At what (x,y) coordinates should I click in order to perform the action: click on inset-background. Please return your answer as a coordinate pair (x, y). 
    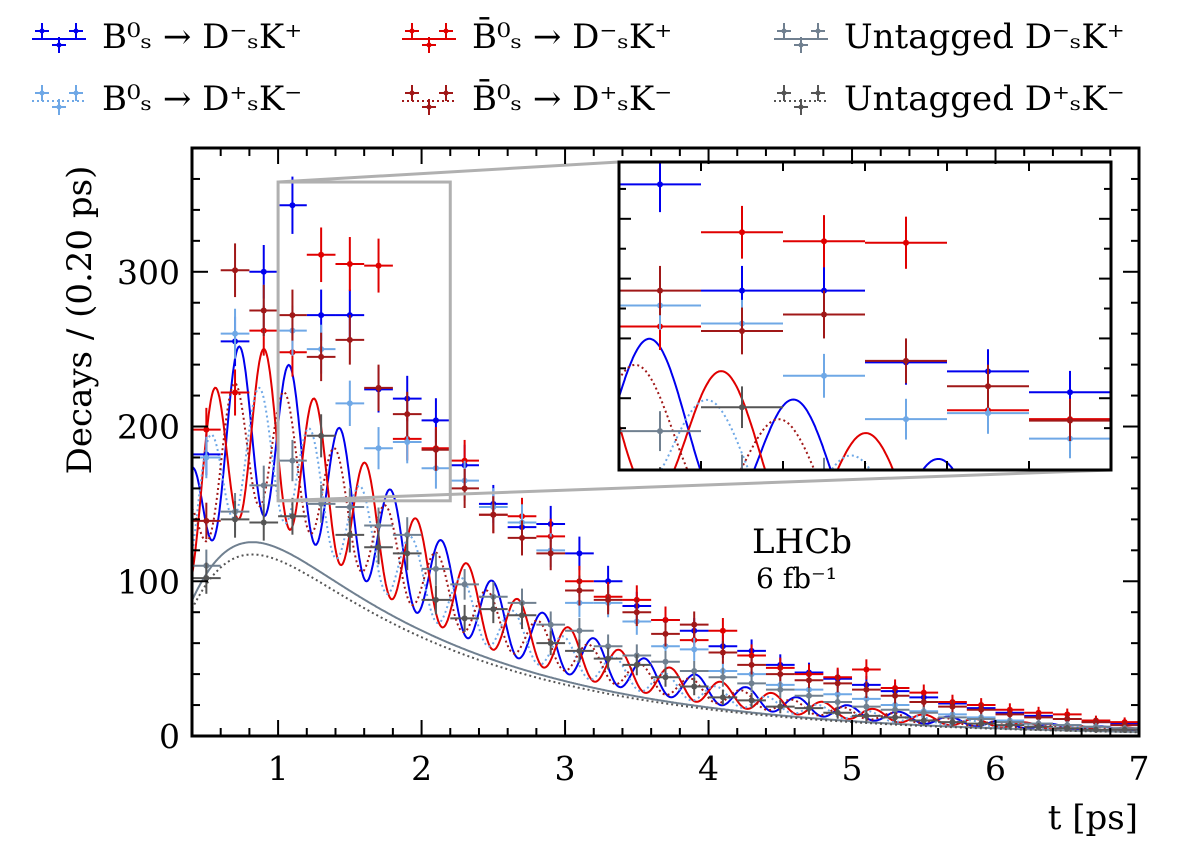
    Looking at the image, I should click on (865, 316).